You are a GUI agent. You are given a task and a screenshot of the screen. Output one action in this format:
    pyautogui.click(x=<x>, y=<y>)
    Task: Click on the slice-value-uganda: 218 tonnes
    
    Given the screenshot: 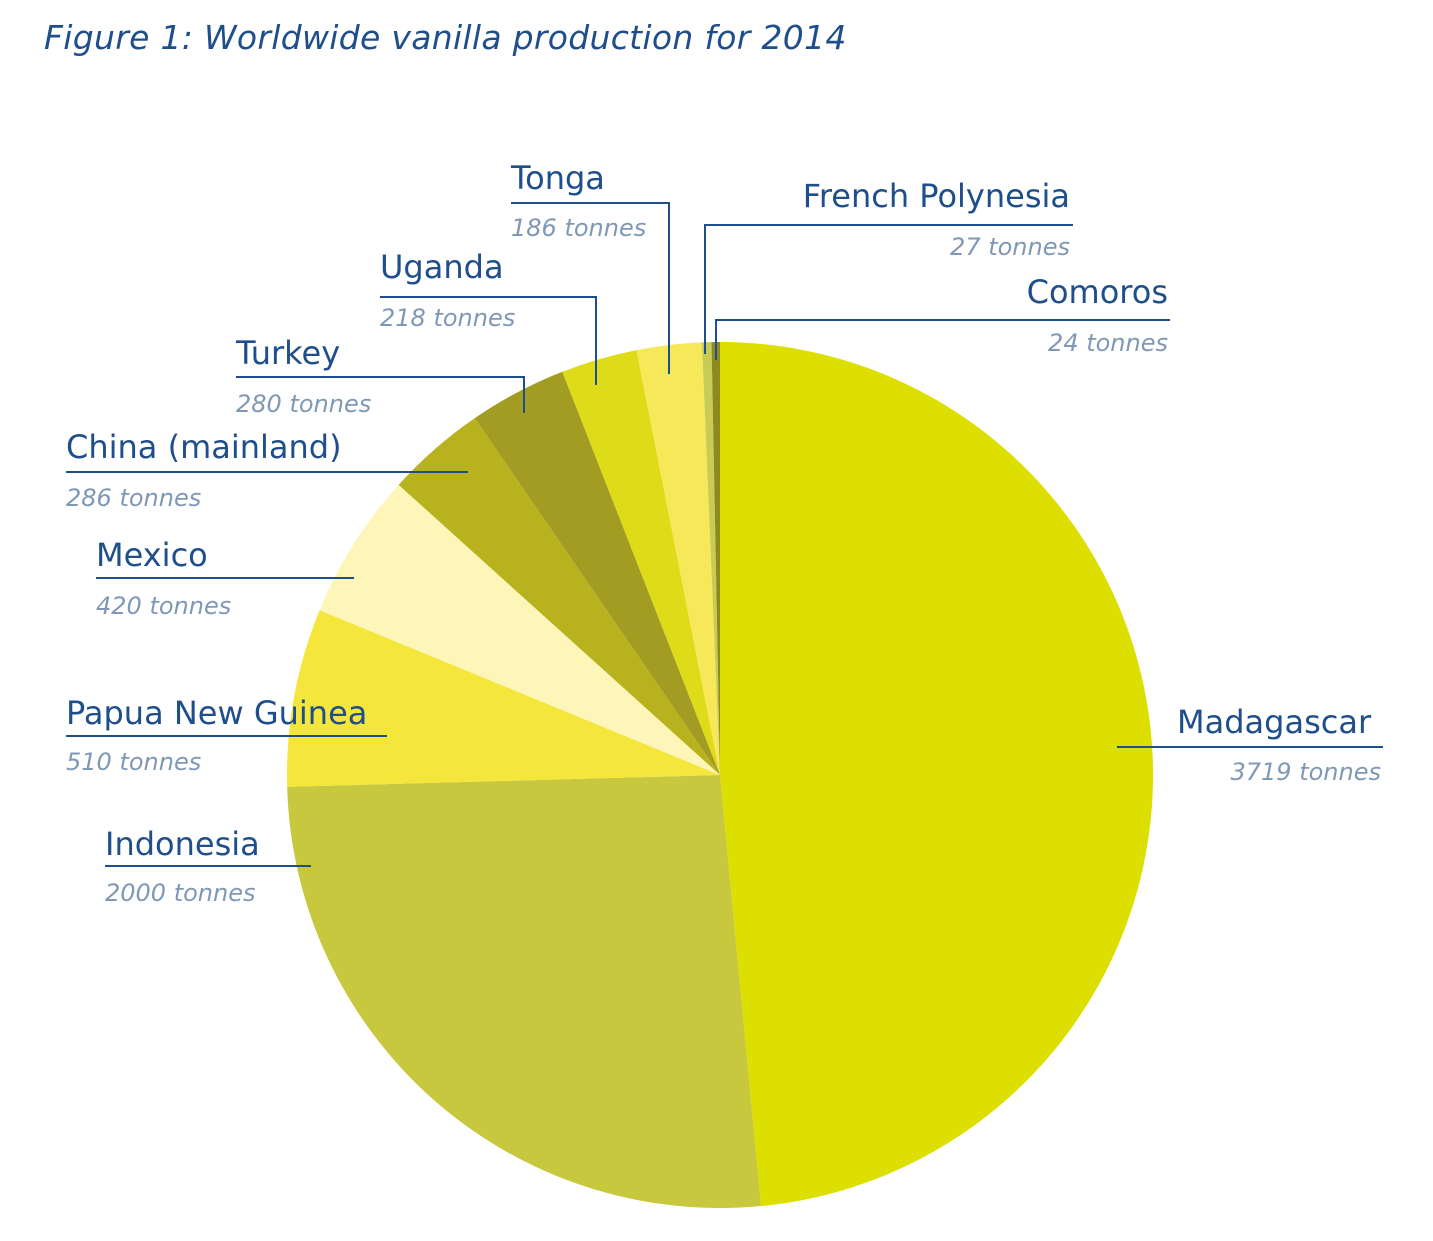 What is the action you would take?
    pyautogui.click(x=447, y=318)
    